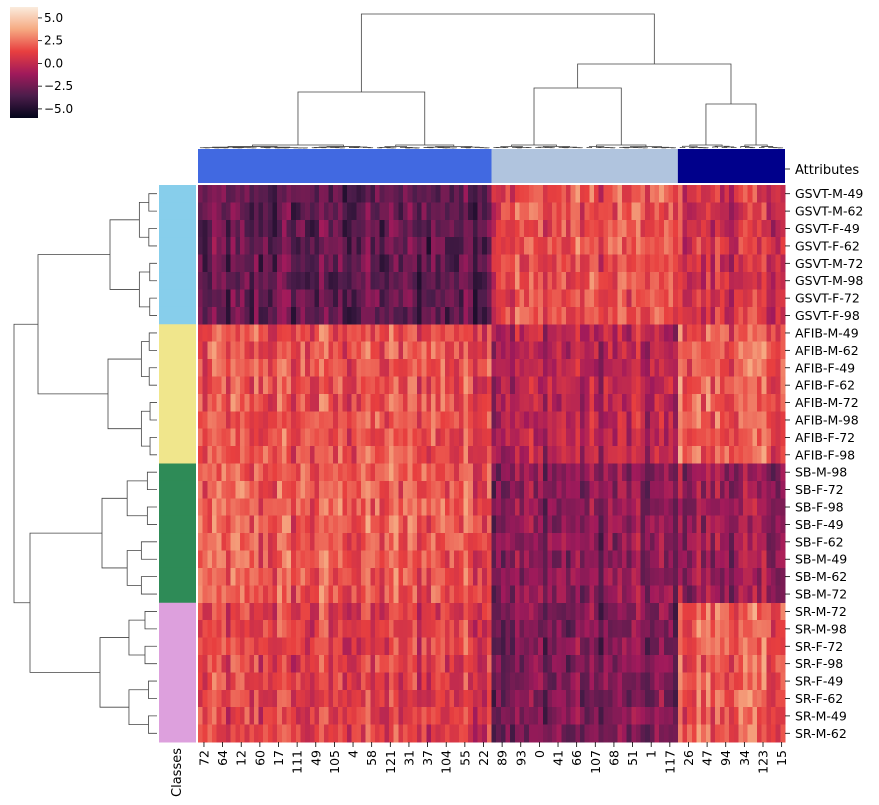 Image resolution: width=879 pixels, height=805 pixels. I want to click on row-dendrogram-link, so click(153, 272).